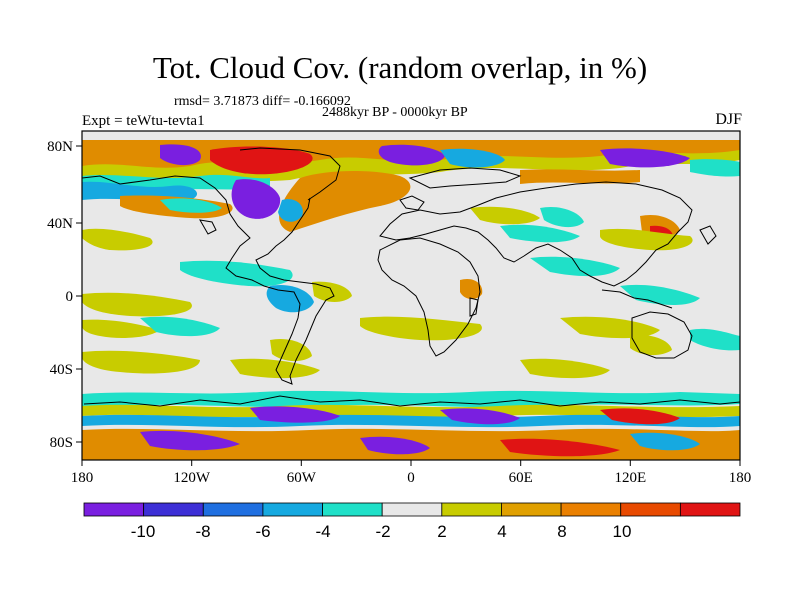  I want to click on x-tick-label: 120W, so click(192, 478).